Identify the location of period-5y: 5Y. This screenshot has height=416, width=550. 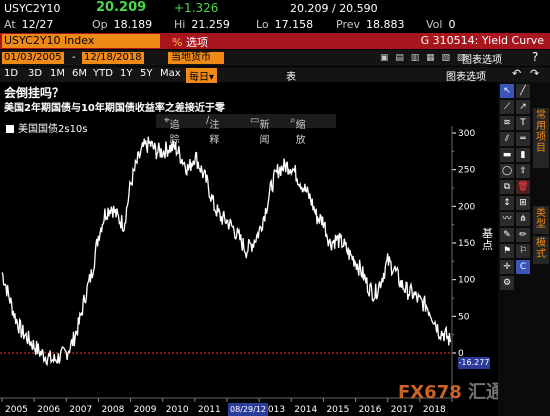
(146, 73).